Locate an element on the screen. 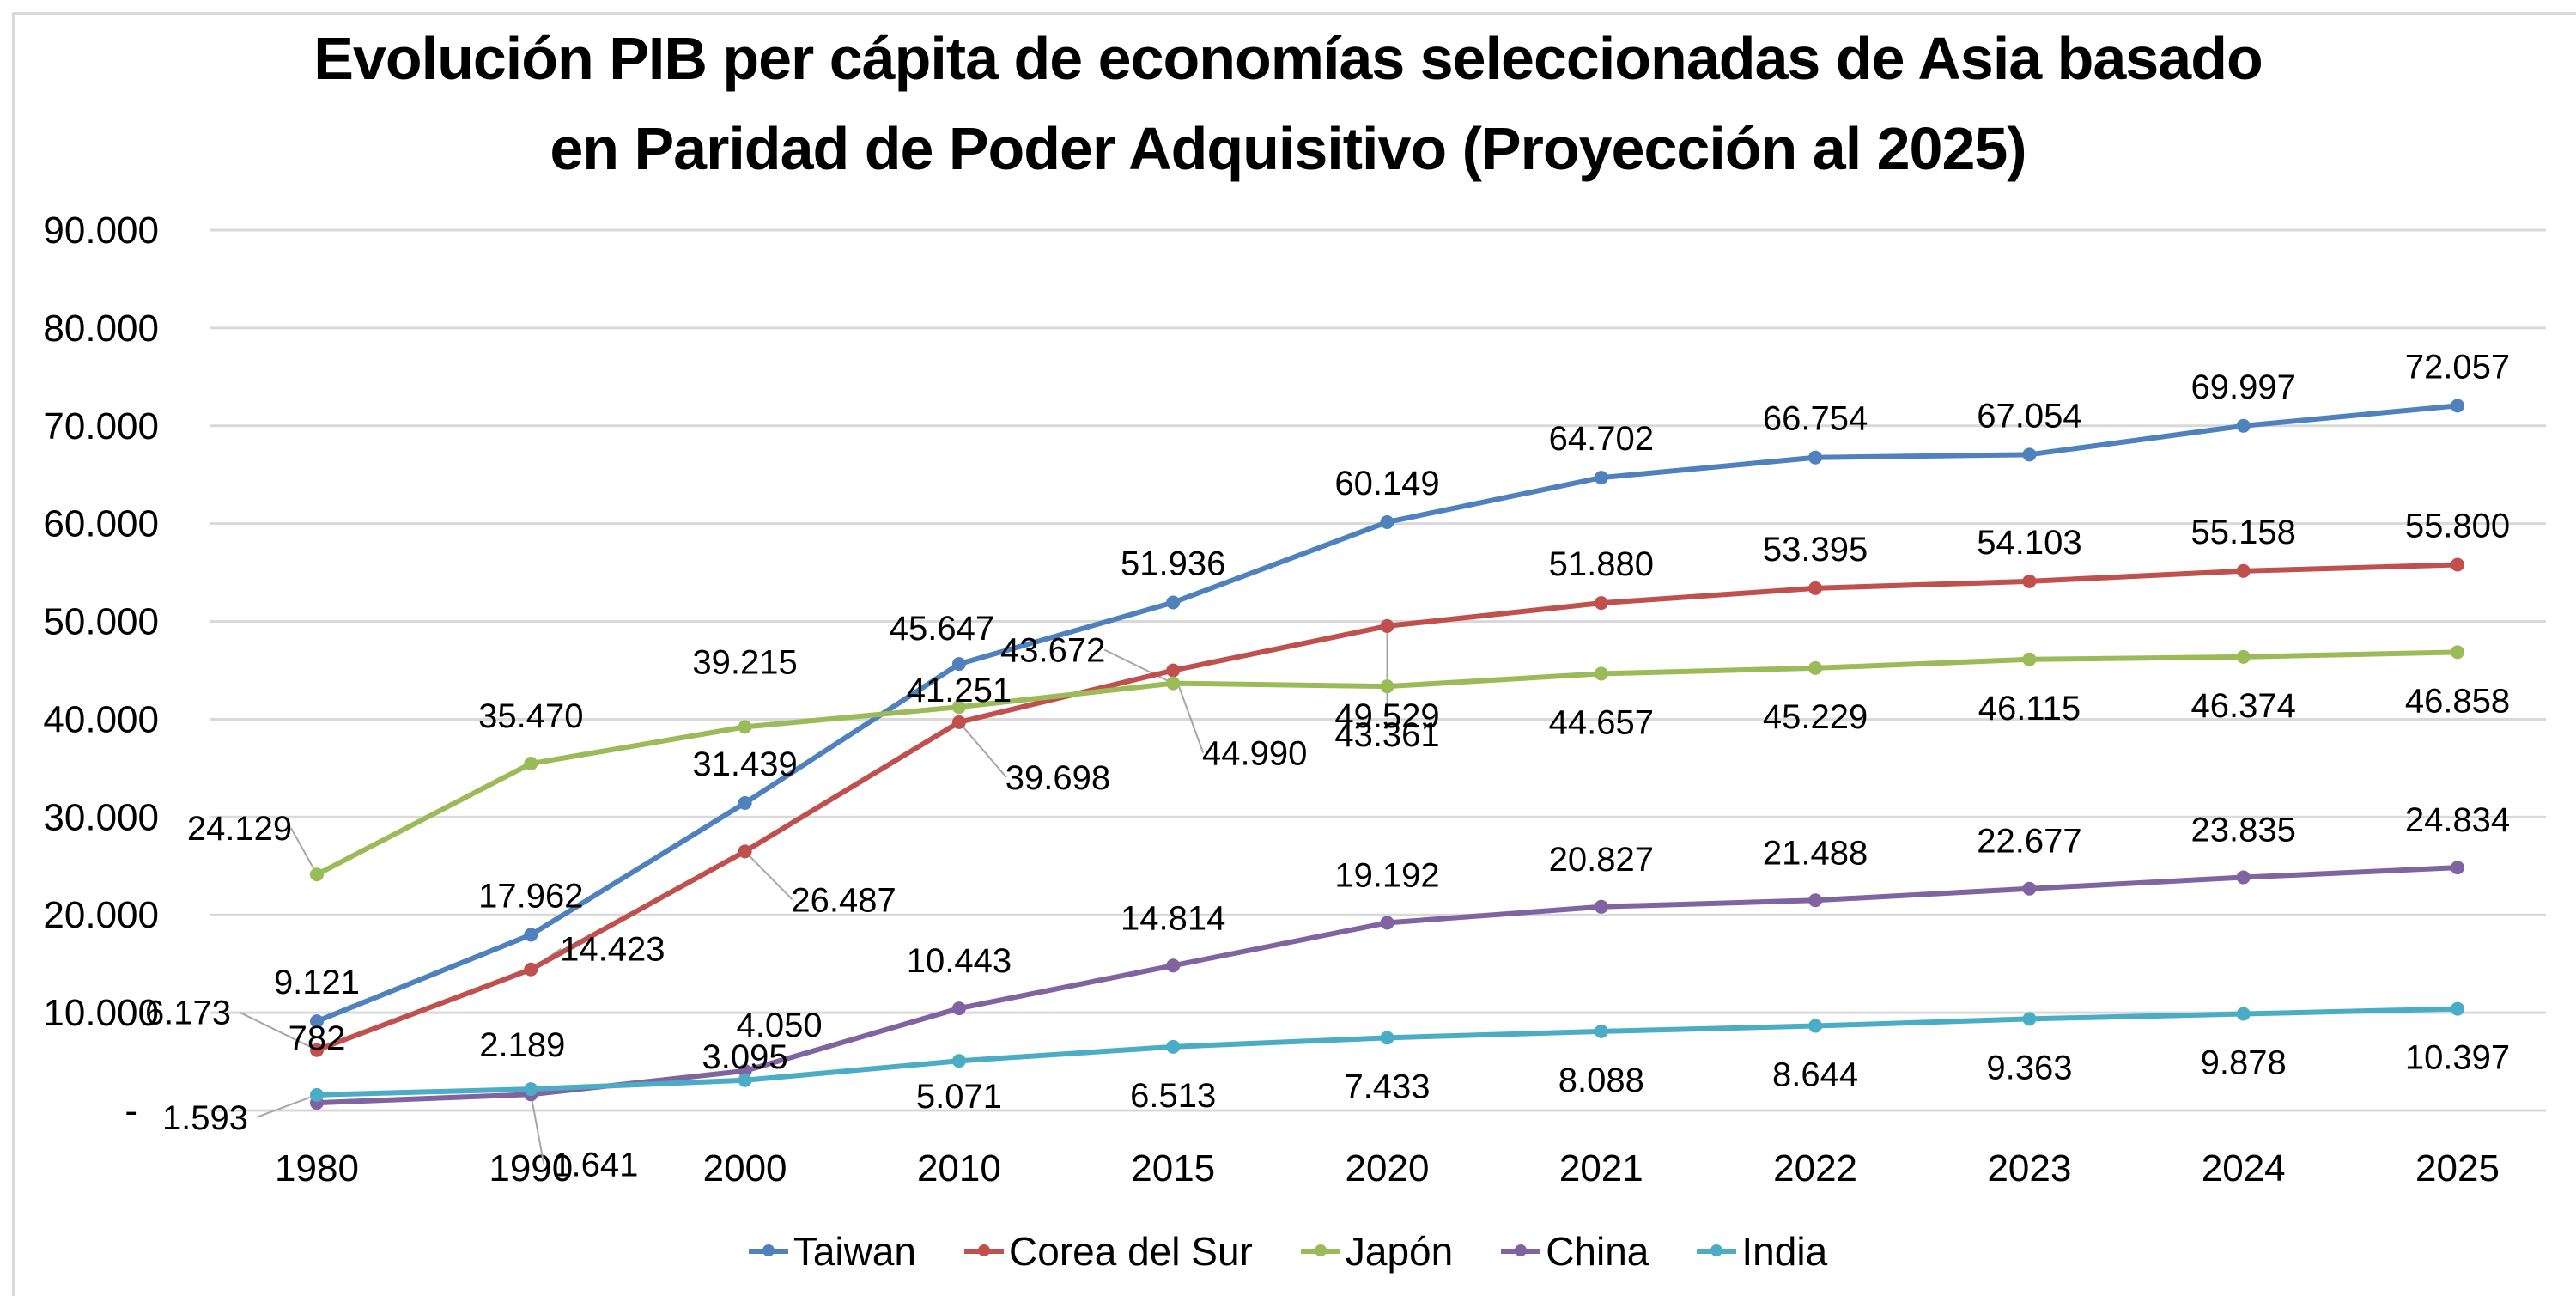 The width and height of the screenshot is (2576, 1296). data-label: 45.647 is located at coordinates (942, 629).